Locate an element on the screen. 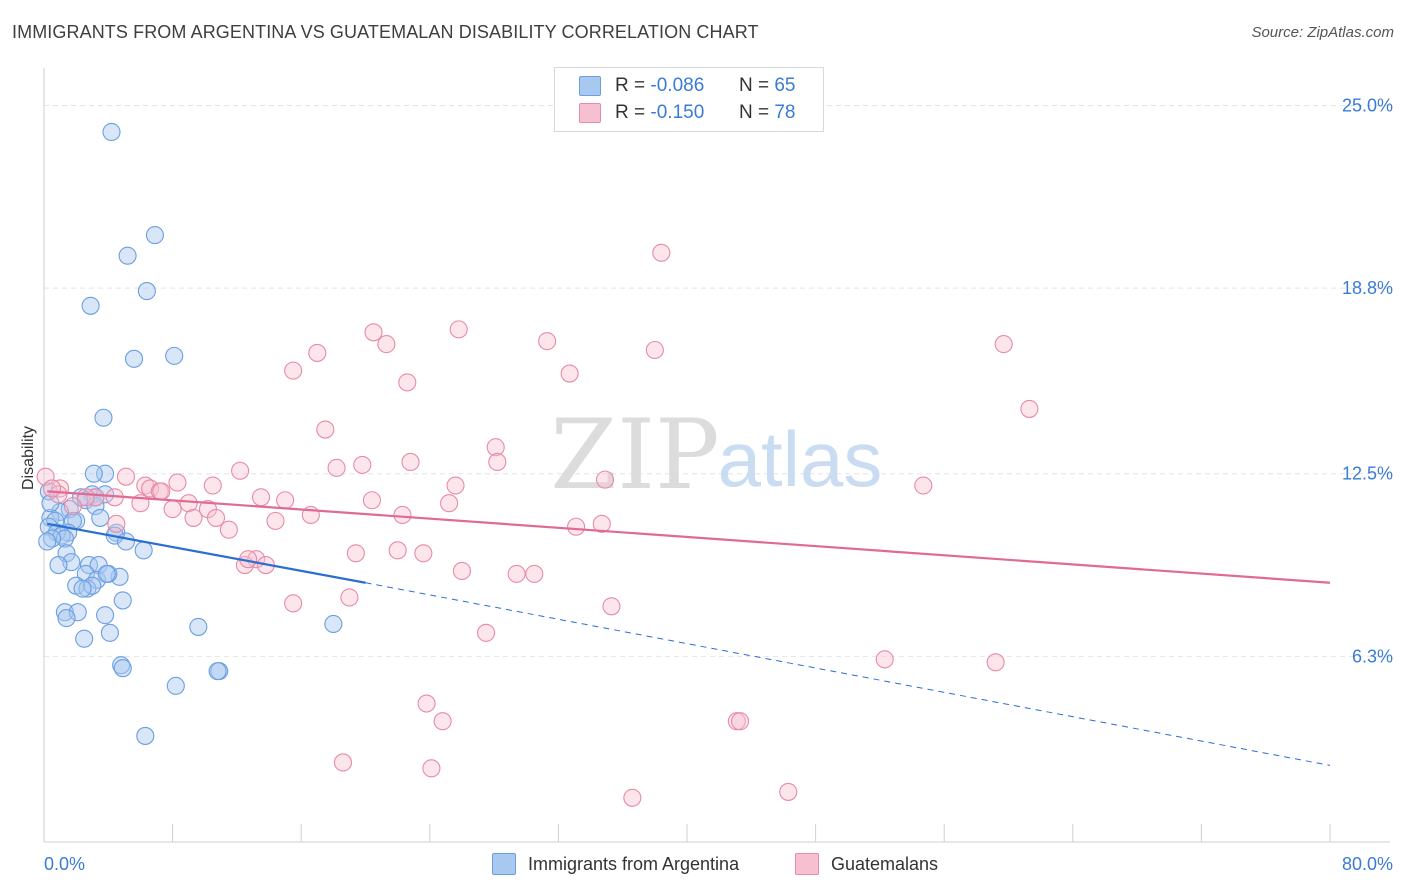  y-tick-label: 12.5% is located at coordinates (1367, 474).